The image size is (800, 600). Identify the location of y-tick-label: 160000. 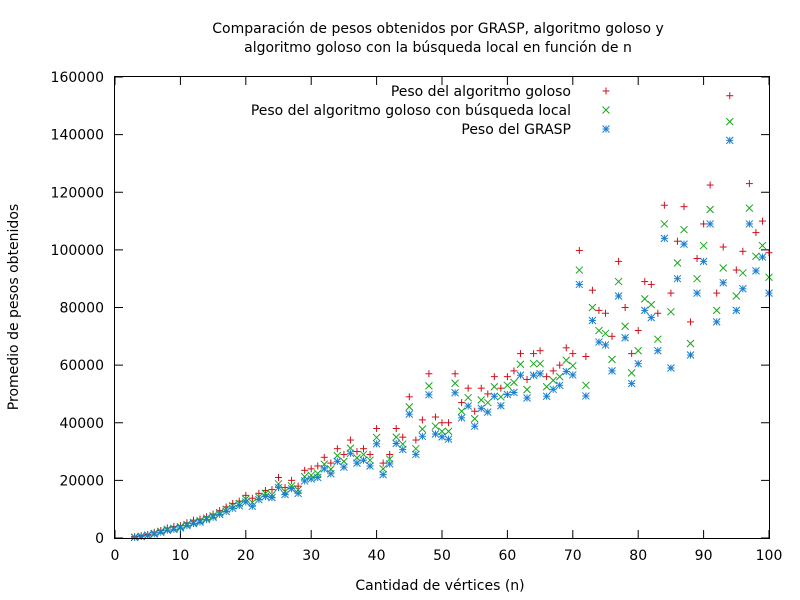
(77, 78).